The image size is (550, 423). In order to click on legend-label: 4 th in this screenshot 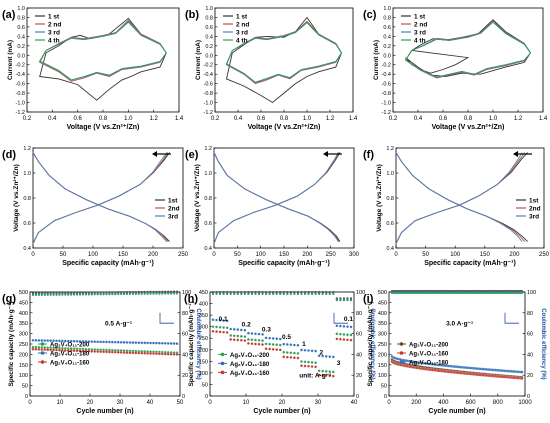, I will do `click(420, 41)`.